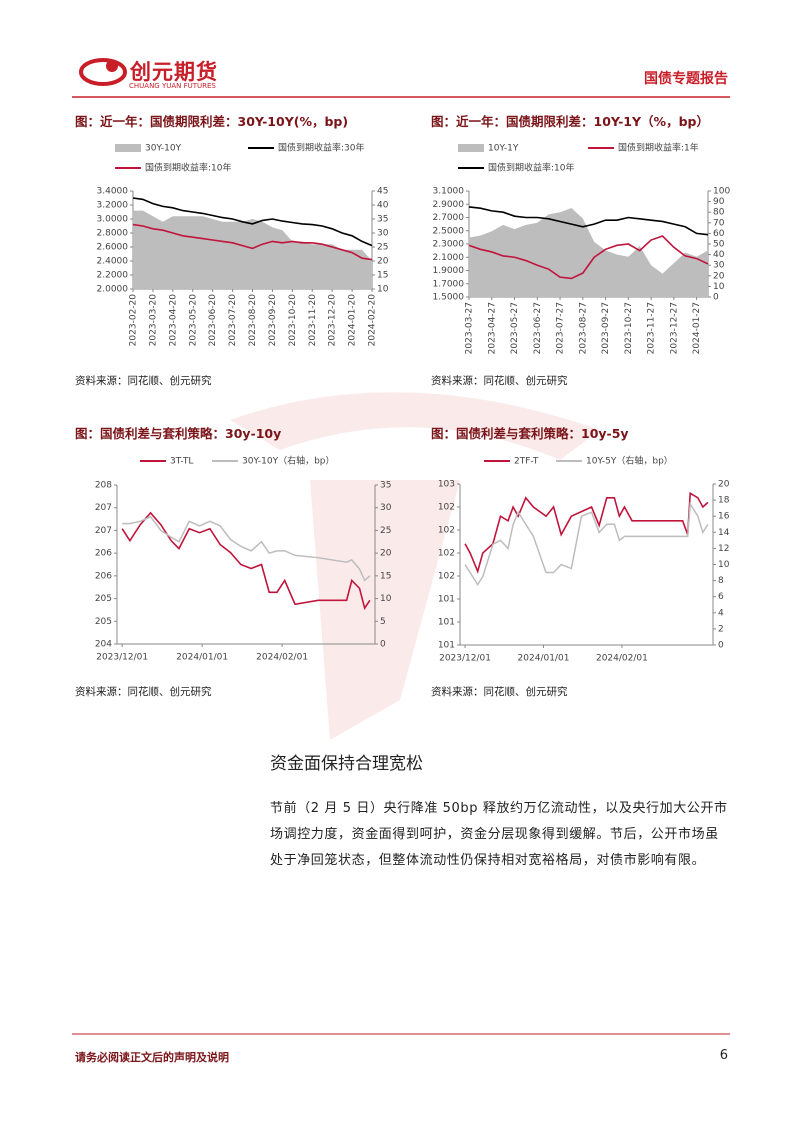 The height and width of the screenshot is (1133, 802). Describe the element at coordinates (122, 658) in the screenshot. I see `x-tick-label: 2023/12/01` at that location.